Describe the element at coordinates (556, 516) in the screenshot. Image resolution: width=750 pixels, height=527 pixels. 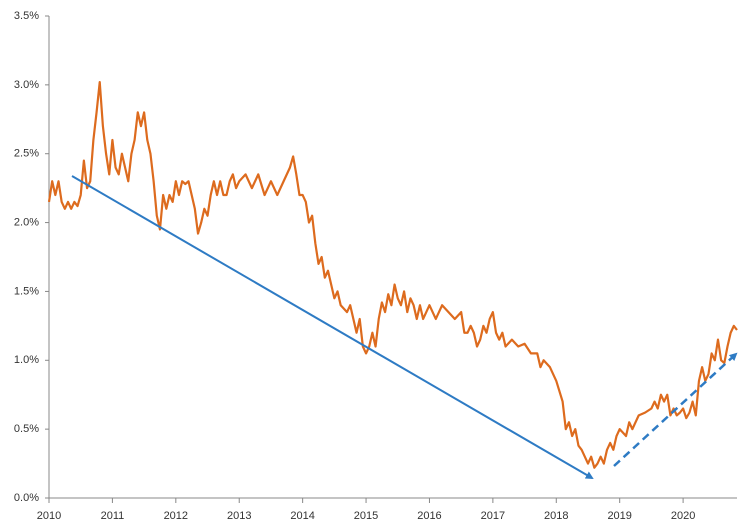
I see `x-tick-label: 2018` at that location.